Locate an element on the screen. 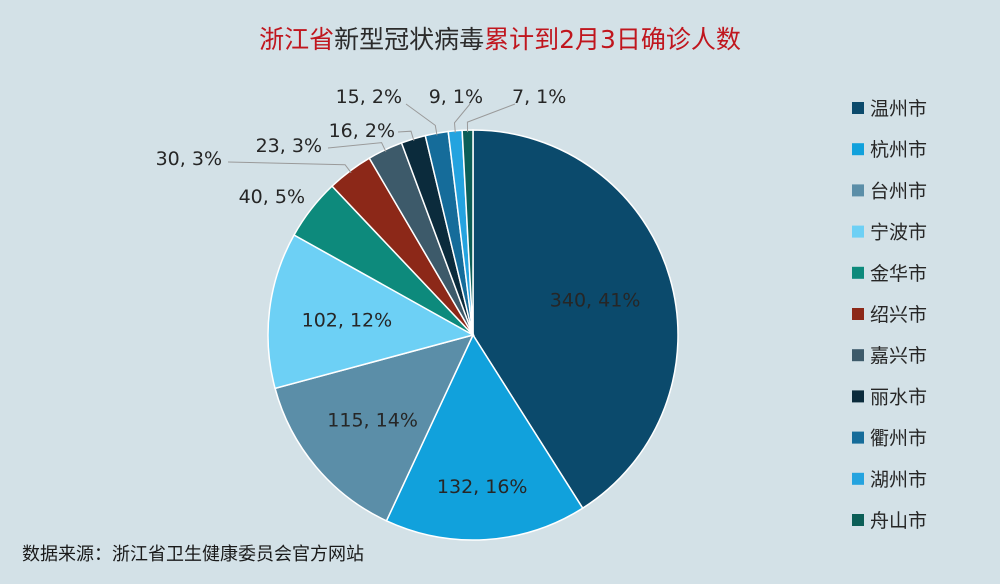 The image size is (1000, 584). title-part-count: 累计到2月3日确诊人数 is located at coordinates (612, 39).